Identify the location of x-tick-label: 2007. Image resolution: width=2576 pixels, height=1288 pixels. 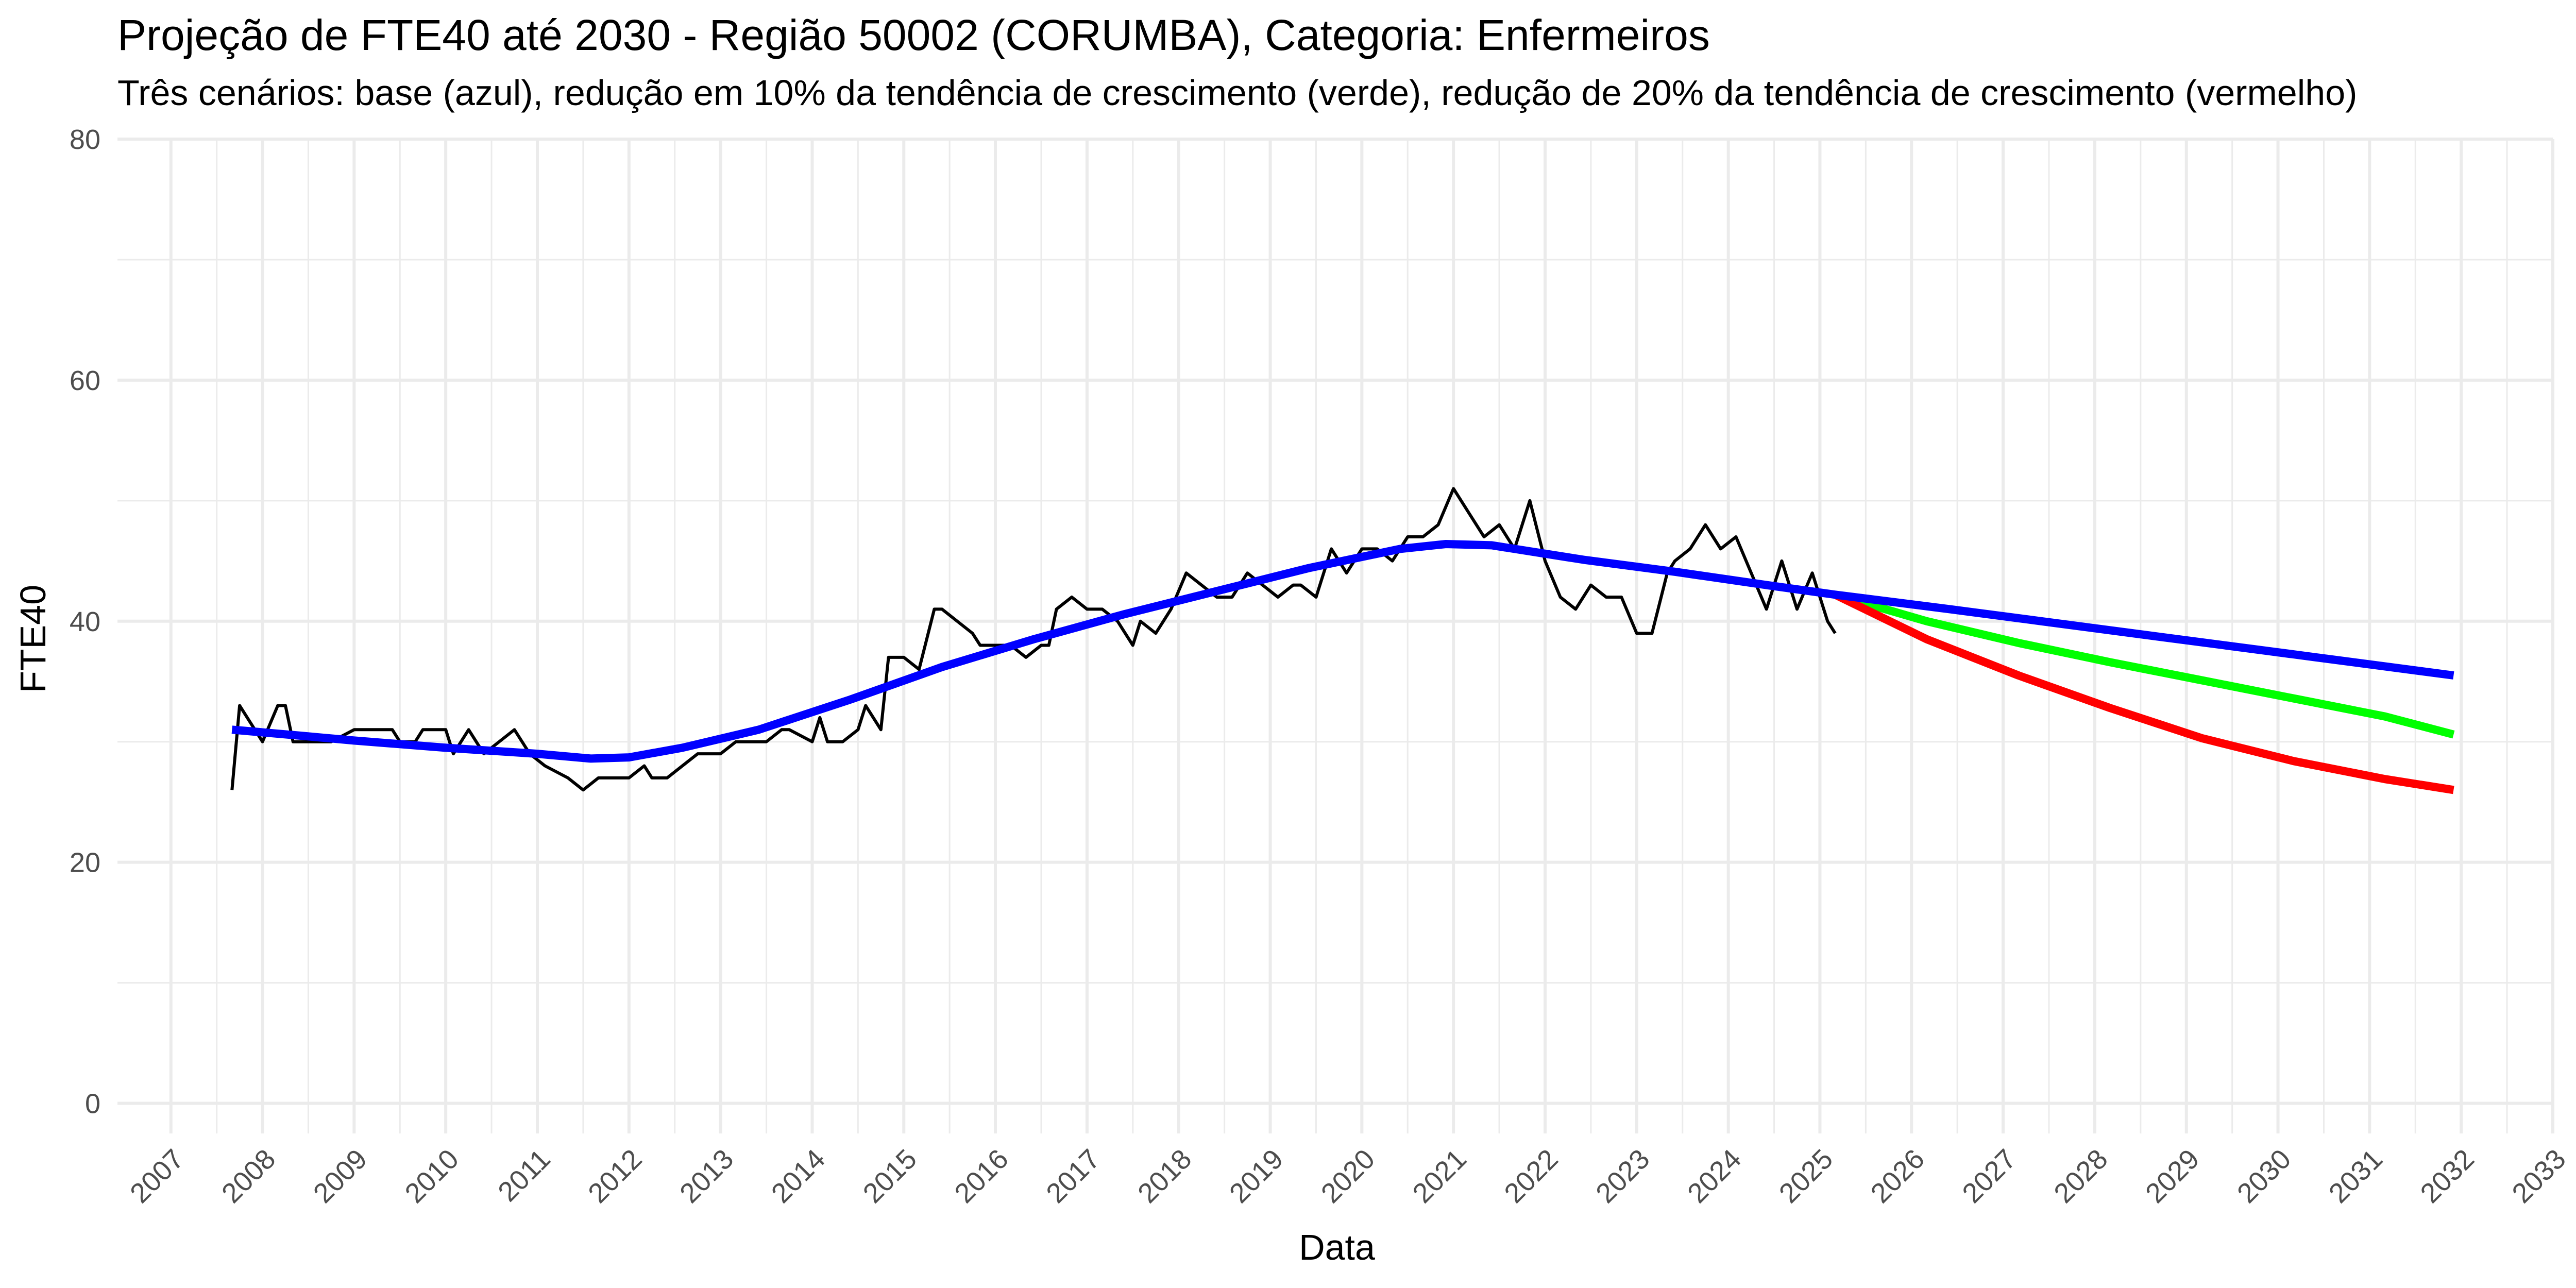
(157, 1176).